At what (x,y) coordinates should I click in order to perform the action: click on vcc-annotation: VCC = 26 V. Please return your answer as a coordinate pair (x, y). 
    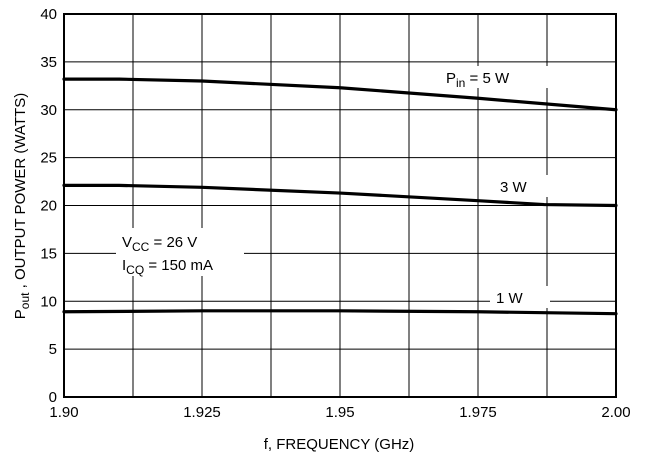
    Looking at the image, I should click on (159, 244).